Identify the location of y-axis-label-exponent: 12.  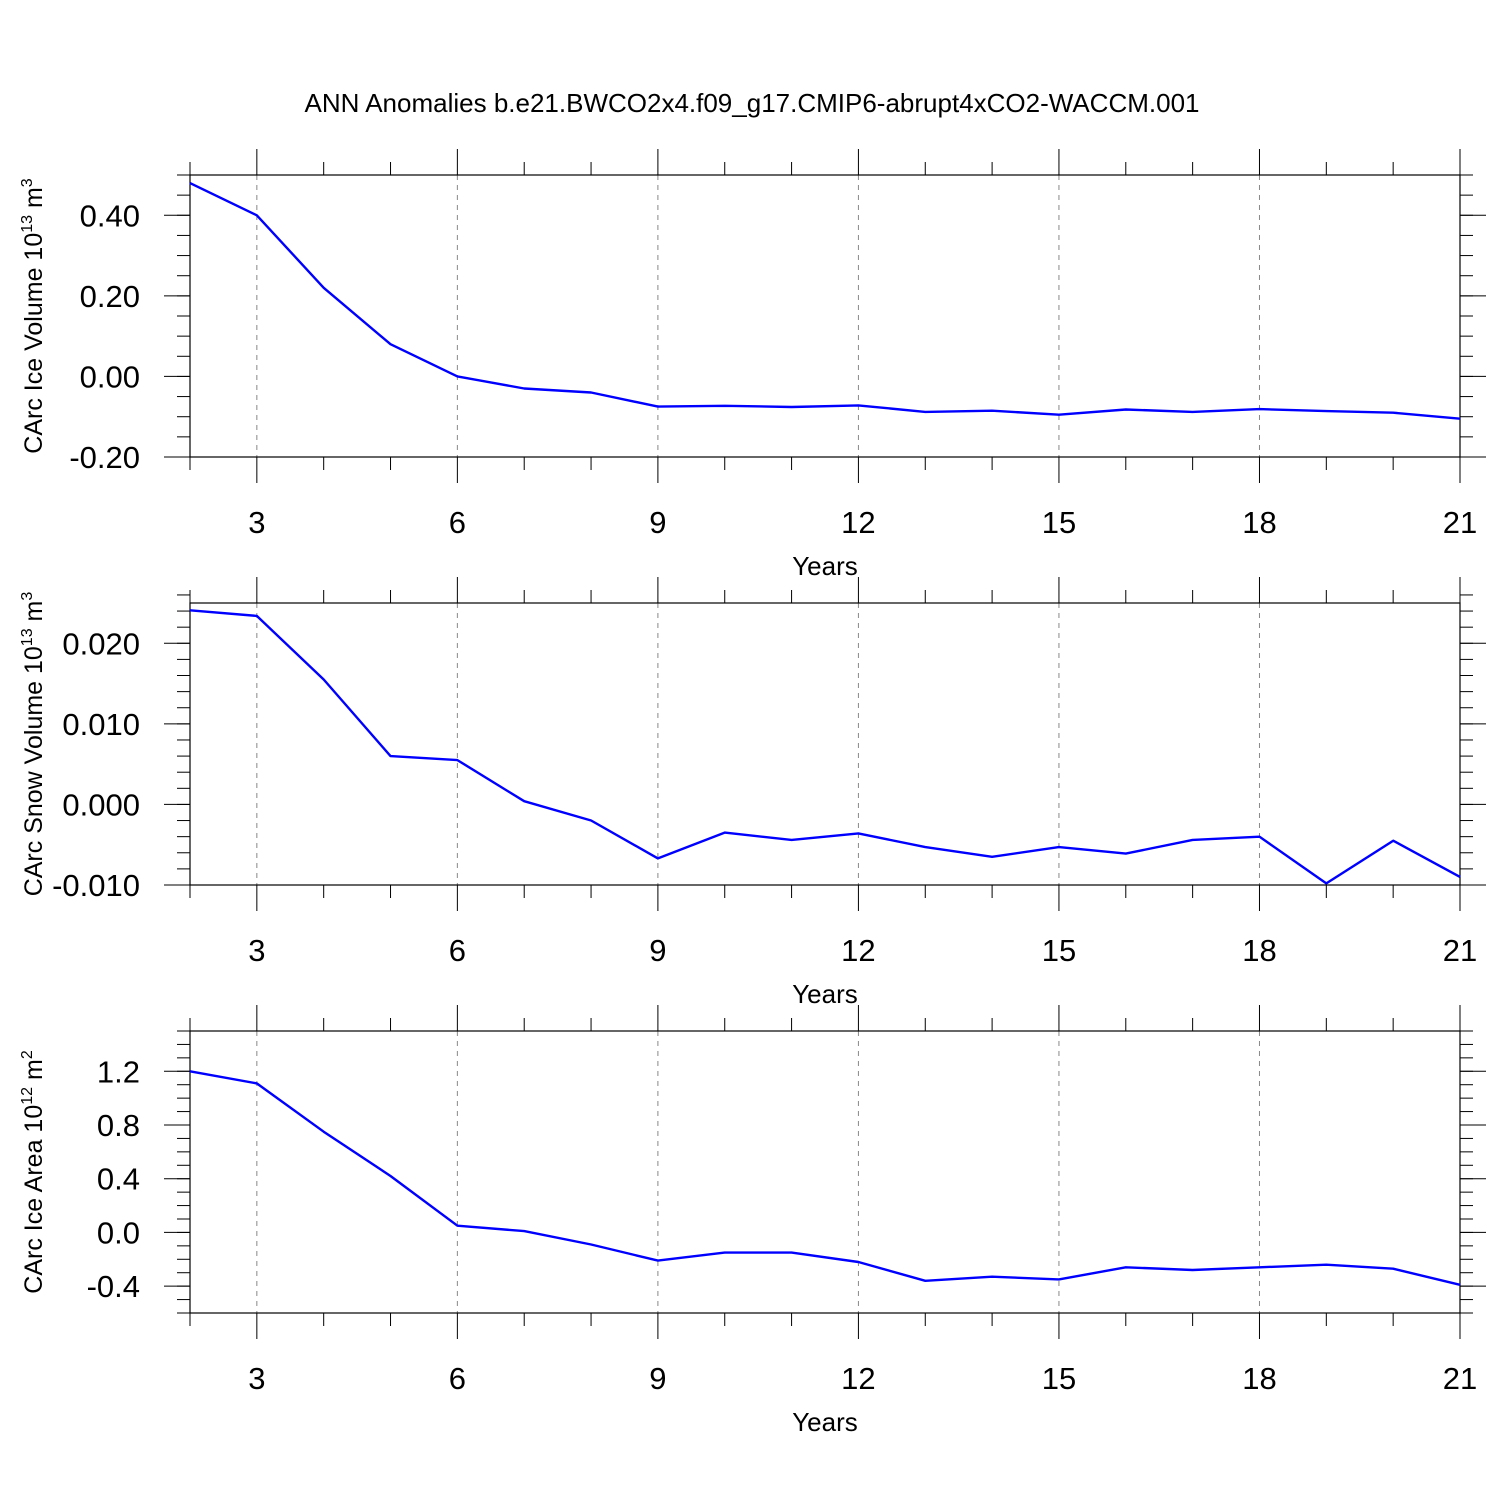
(27, 1096).